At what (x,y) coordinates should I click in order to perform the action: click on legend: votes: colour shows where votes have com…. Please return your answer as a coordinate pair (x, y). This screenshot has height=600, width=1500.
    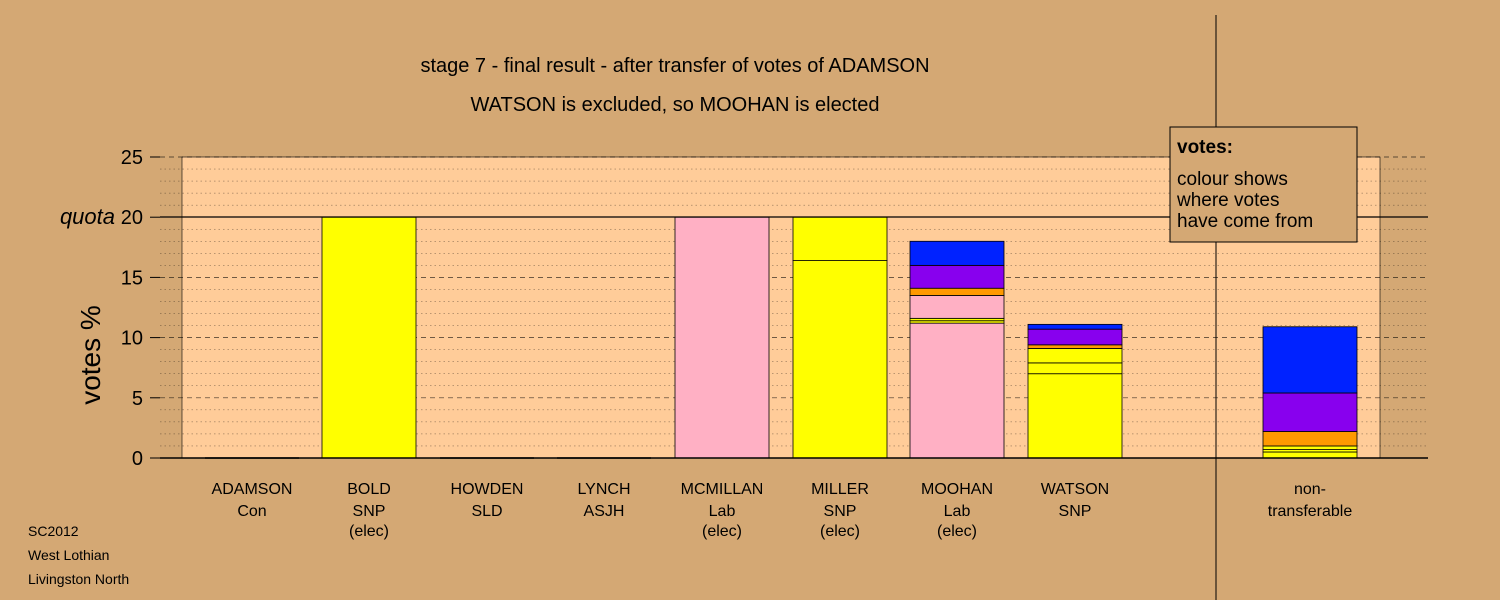
    Looking at the image, I should click on (1263, 184).